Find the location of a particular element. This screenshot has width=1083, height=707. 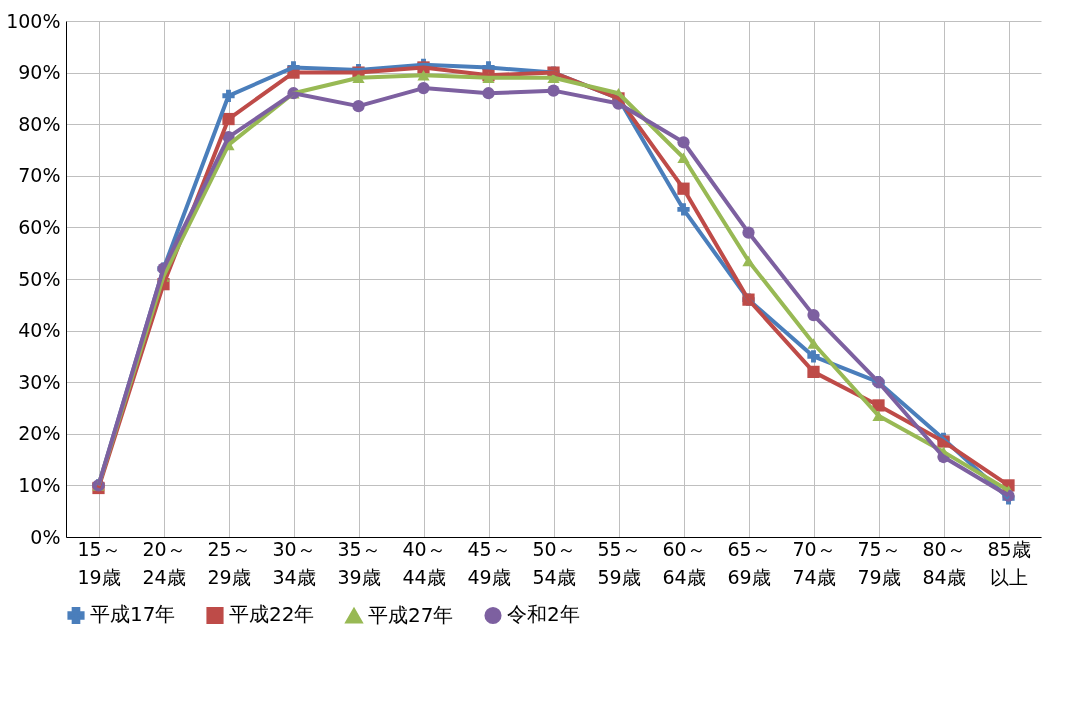

x-tick-label: 25～29歳 is located at coordinates (229, 562).